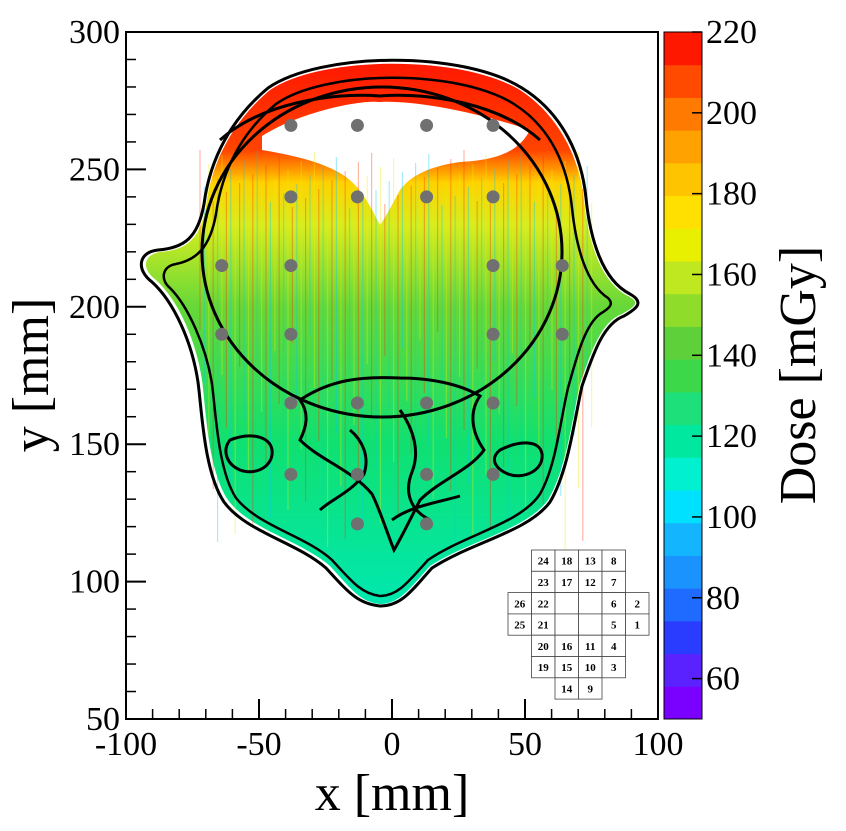  Describe the element at coordinates (94, 307) in the screenshot. I see `y-tick-label: 200` at that location.